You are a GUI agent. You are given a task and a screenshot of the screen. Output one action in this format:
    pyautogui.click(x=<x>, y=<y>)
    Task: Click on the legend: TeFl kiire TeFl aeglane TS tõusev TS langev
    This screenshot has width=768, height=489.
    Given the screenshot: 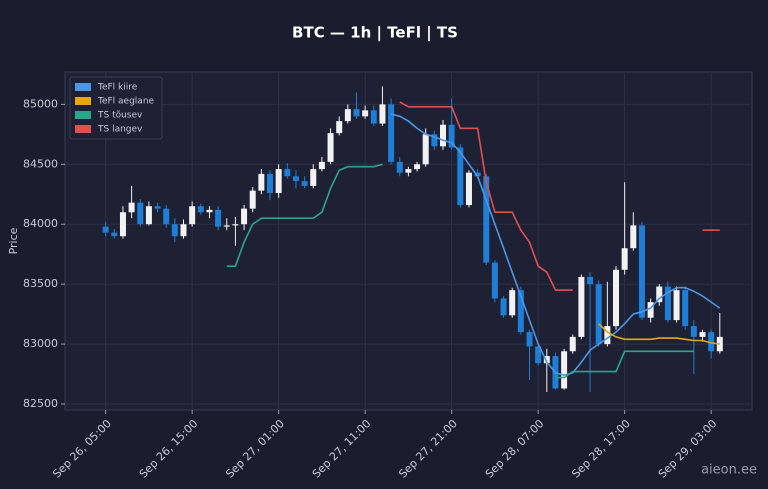 What is the action you would take?
    pyautogui.click(x=116, y=108)
    